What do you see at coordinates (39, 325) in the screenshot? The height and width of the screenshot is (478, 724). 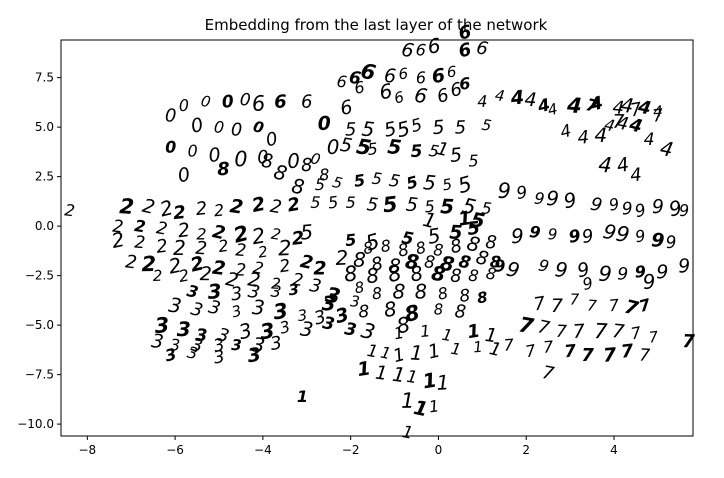 I see `y-tick-label: −5.0` at bounding box center [39, 325].